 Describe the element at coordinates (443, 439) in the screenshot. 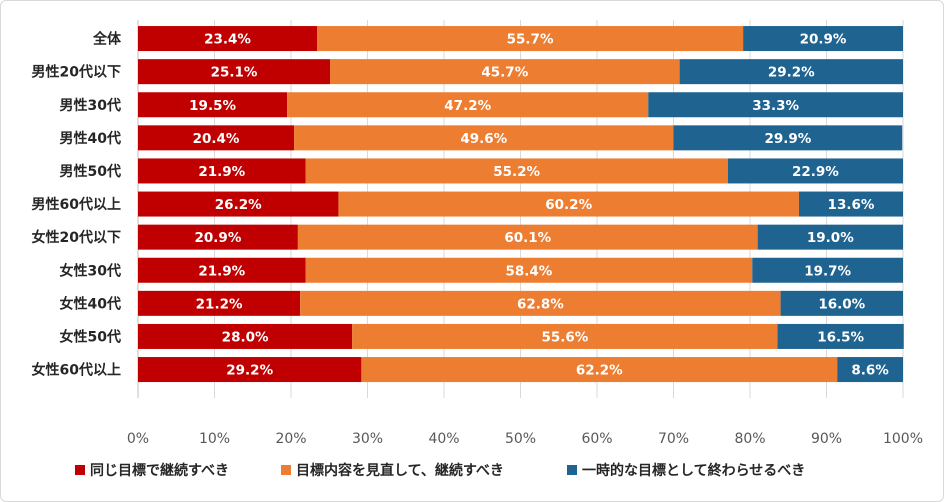

I see `x-tick-label: 40%` at that location.